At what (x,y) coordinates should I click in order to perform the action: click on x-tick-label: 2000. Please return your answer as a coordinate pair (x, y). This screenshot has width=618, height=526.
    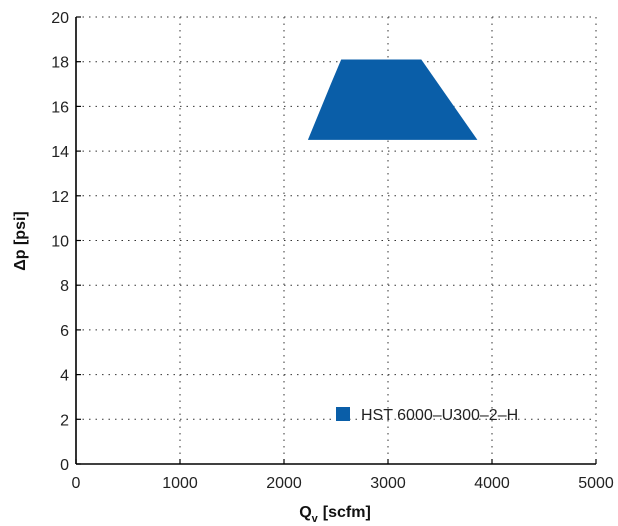
    Looking at the image, I should click on (284, 483).